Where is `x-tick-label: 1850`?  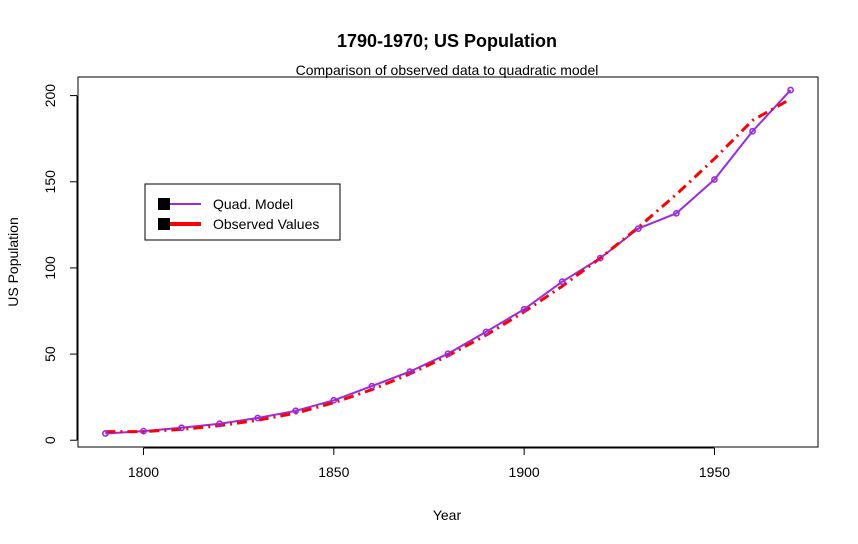 x-tick-label: 1850 is located at coordinates (333, 472).